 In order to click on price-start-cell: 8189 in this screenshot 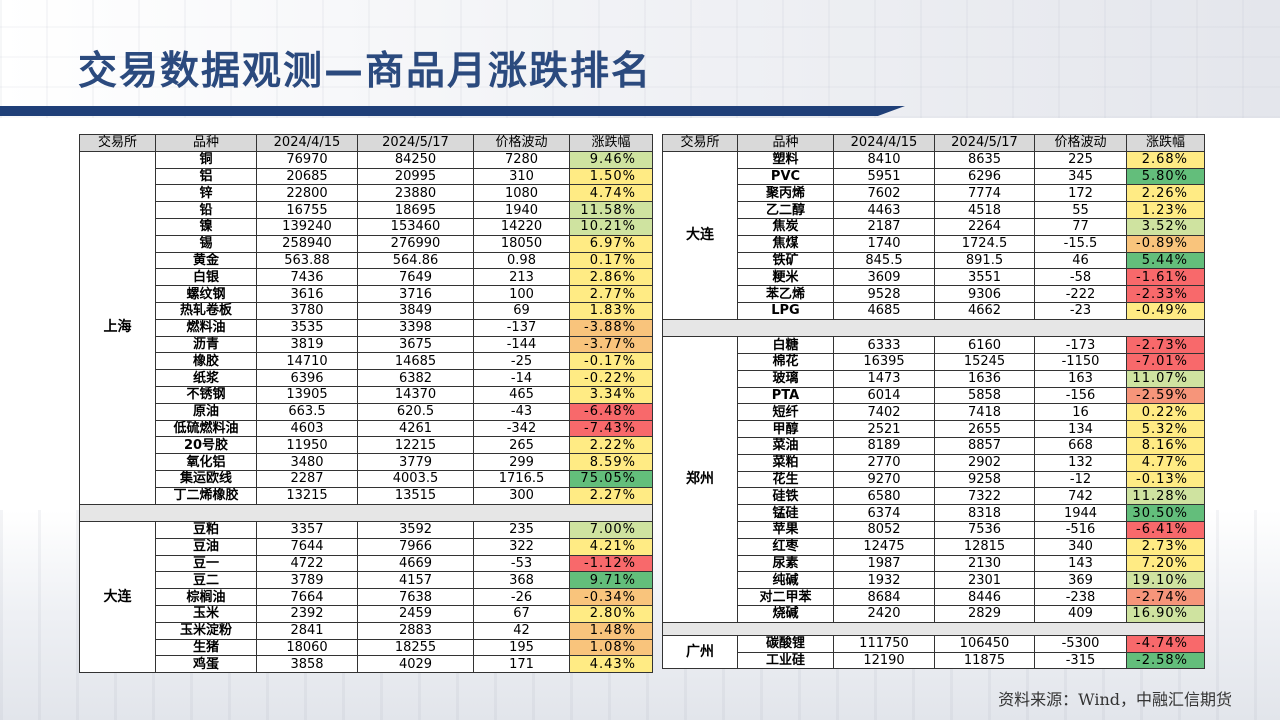, I will do `click(884, 446)`.